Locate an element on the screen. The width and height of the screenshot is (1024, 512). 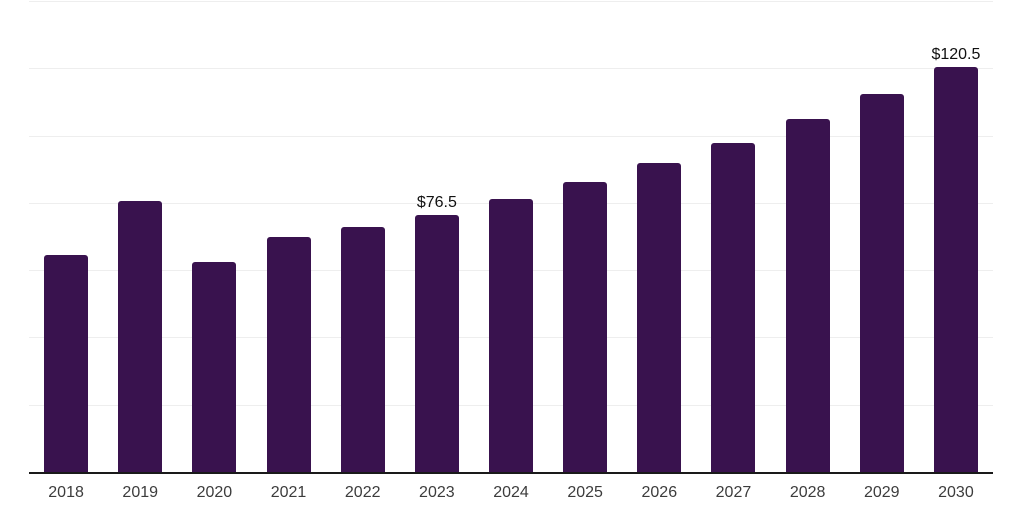
x-axis-line is located at coordinates (511, 473).